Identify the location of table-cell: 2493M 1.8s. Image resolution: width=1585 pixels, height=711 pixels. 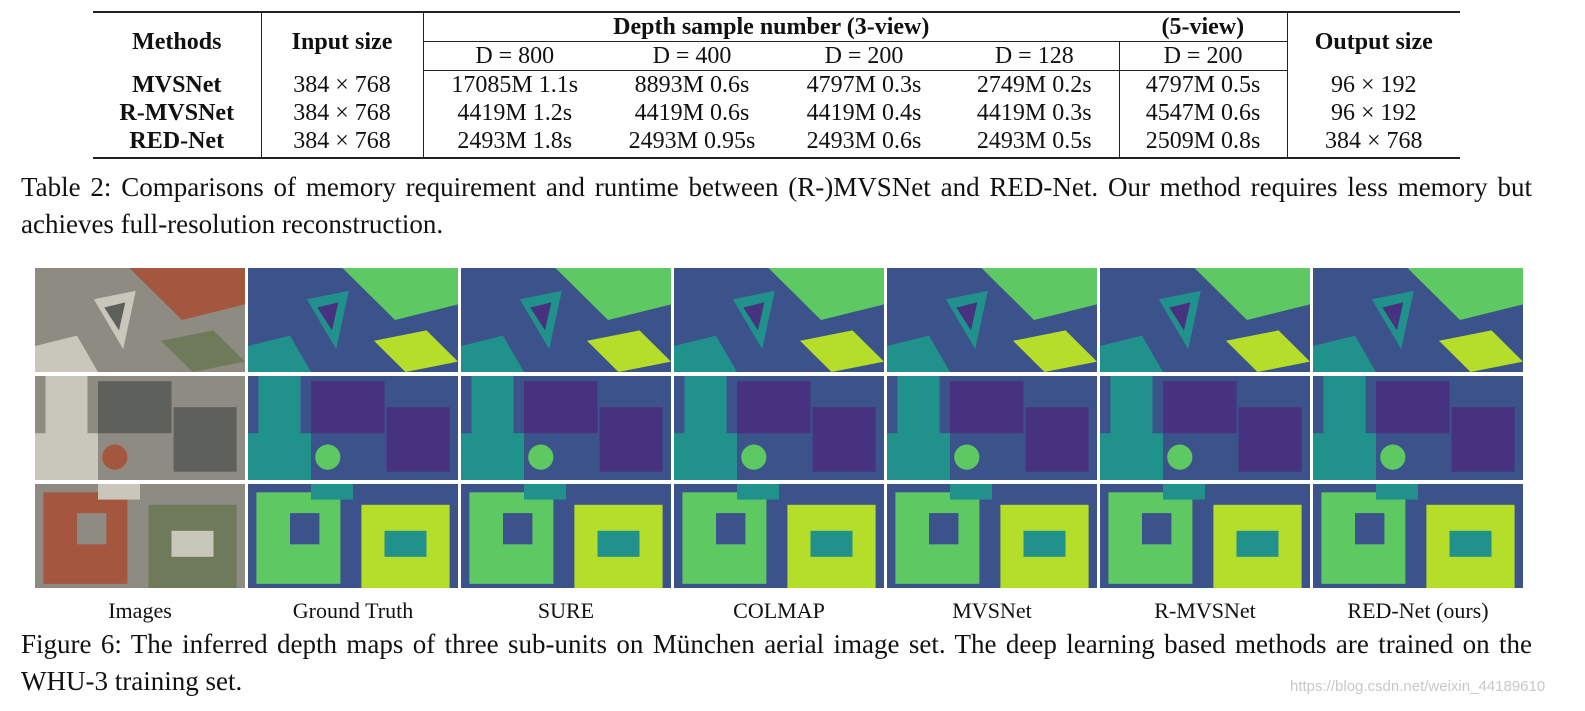
(514, 143).